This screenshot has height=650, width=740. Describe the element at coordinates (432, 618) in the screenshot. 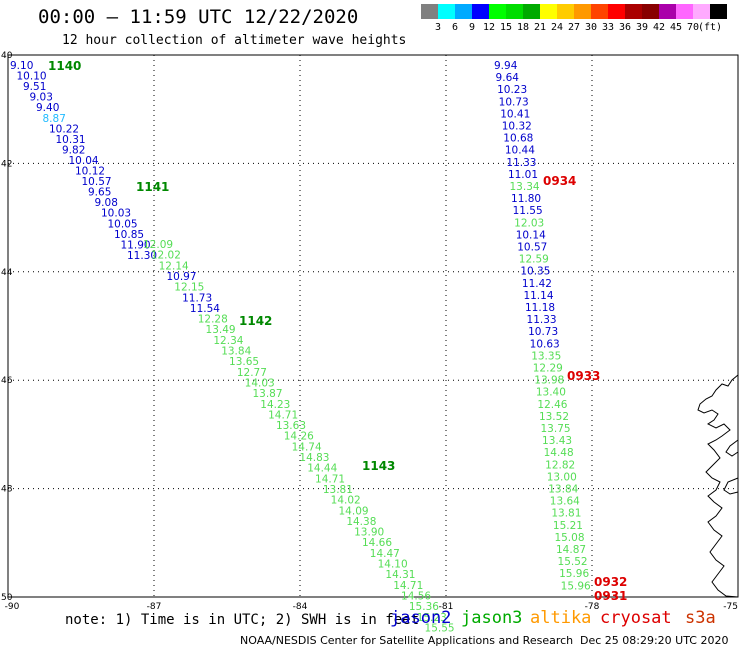

I see `track-value: 15.23` at that location.